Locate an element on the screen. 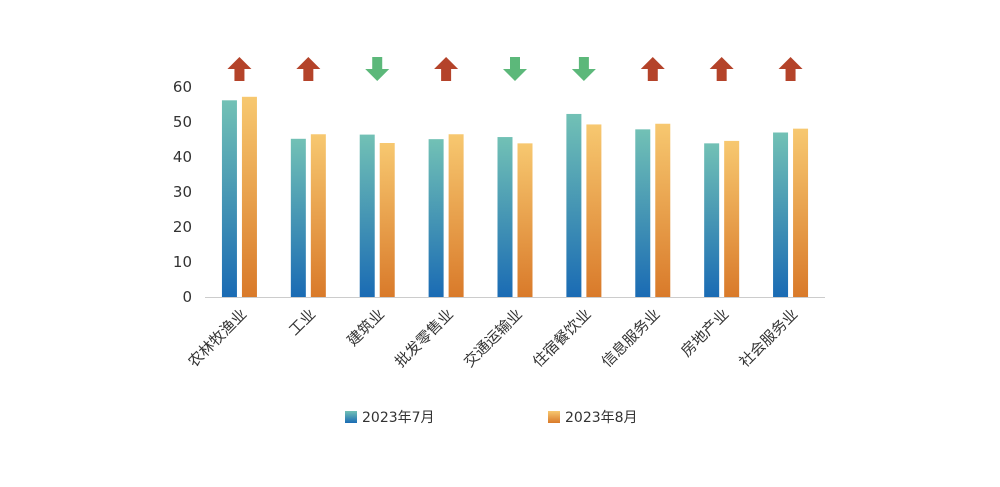 This screenshot has height=487, width=1000. trend-arrows is located at coordinates (515, 69).